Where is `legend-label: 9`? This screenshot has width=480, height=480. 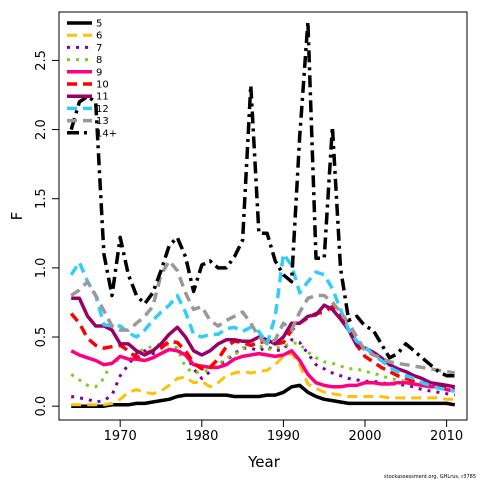
legend-label: 9 is located at coordinates (99, 72).